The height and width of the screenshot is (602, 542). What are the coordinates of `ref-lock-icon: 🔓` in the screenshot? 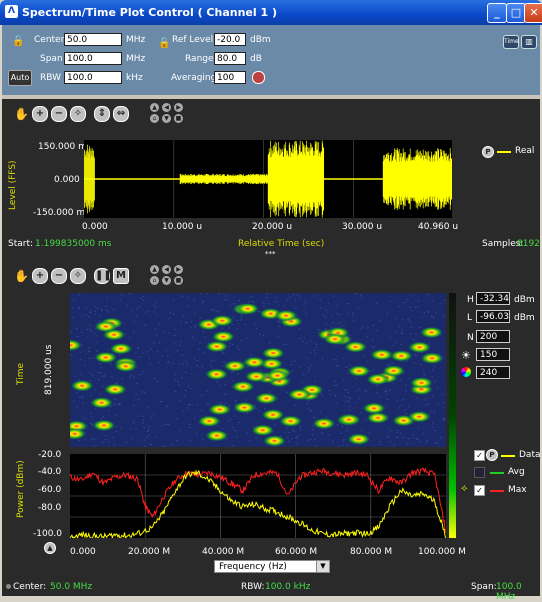 It's located at (164, 43).